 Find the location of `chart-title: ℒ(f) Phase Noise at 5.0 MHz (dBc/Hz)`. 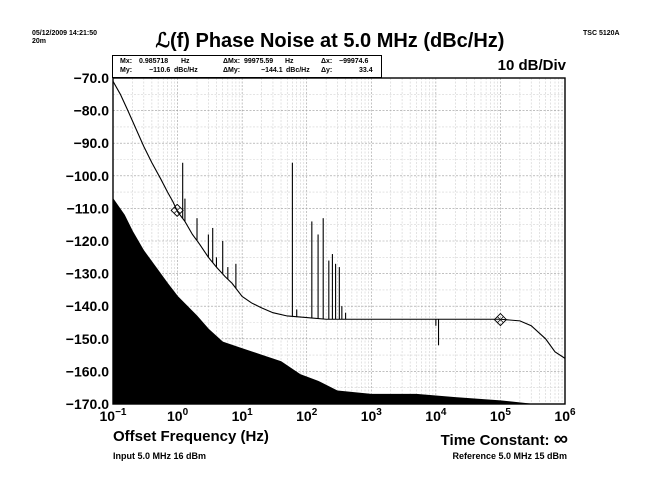

chart-title: ℒ(f) Phase Noise at 5.0 MHz (dBc/Hz) is located at coordinates (330, 41).